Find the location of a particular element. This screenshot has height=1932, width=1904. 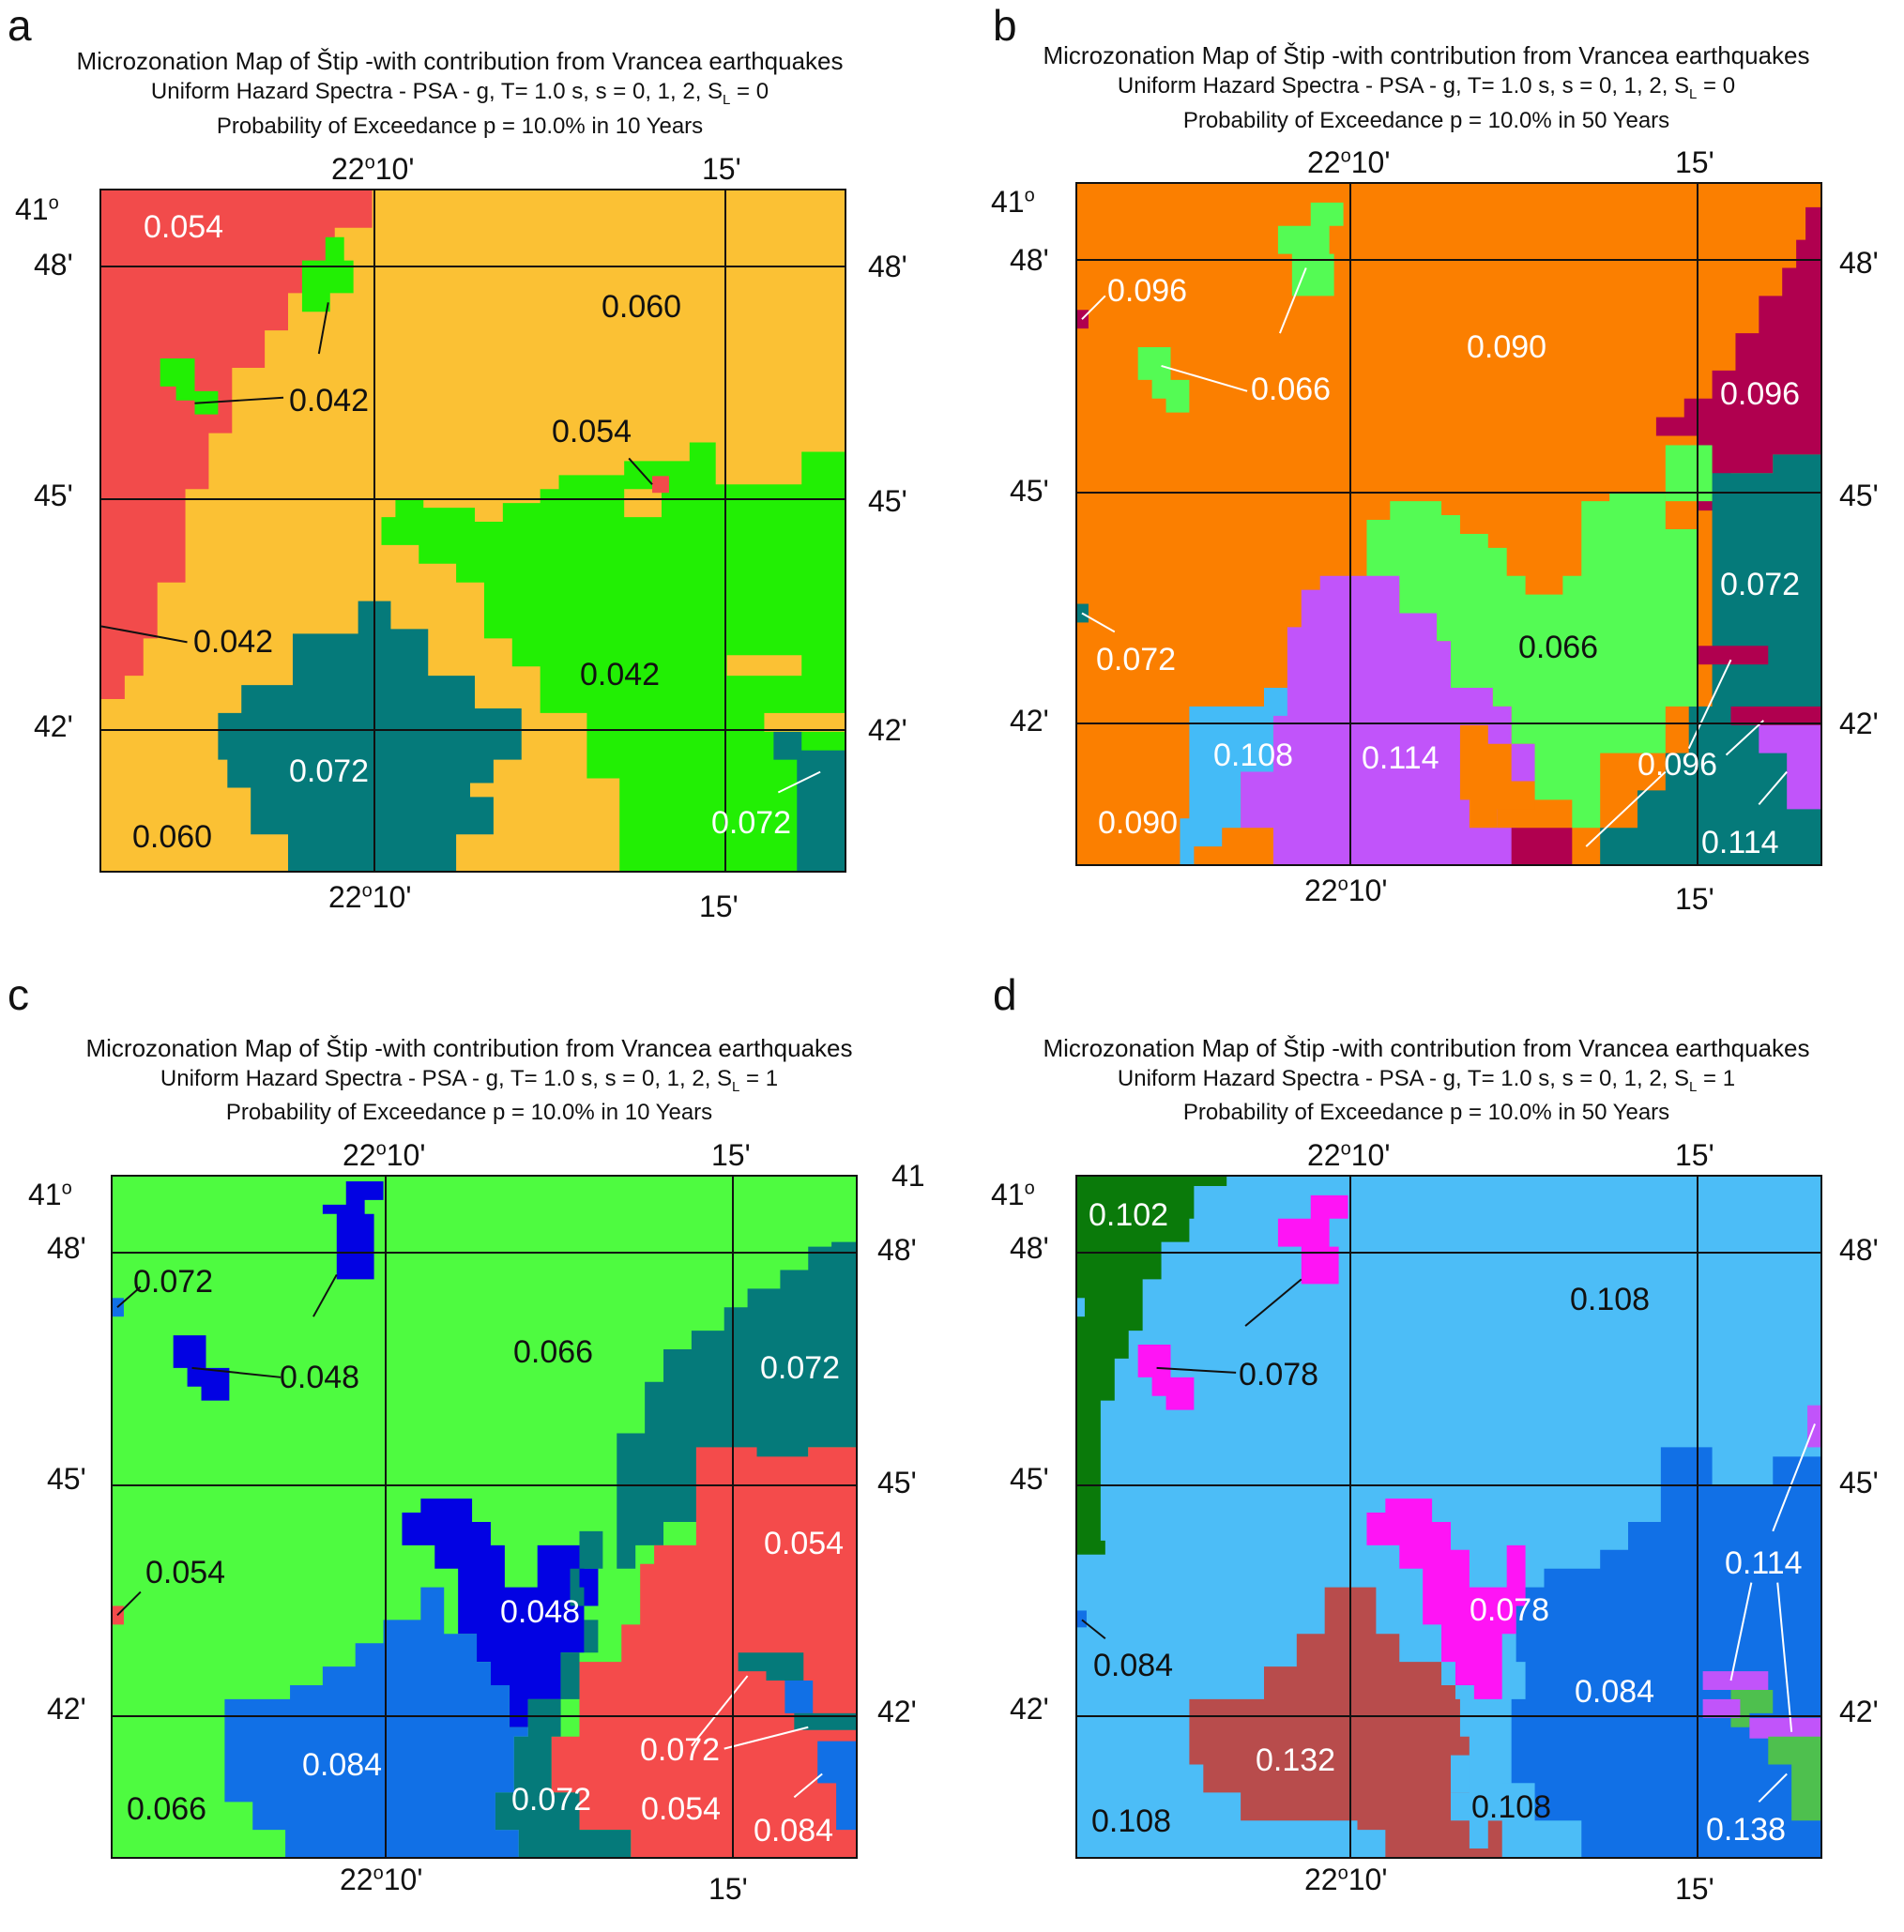

panel-letter: d is located at coordinates (1005, 994).